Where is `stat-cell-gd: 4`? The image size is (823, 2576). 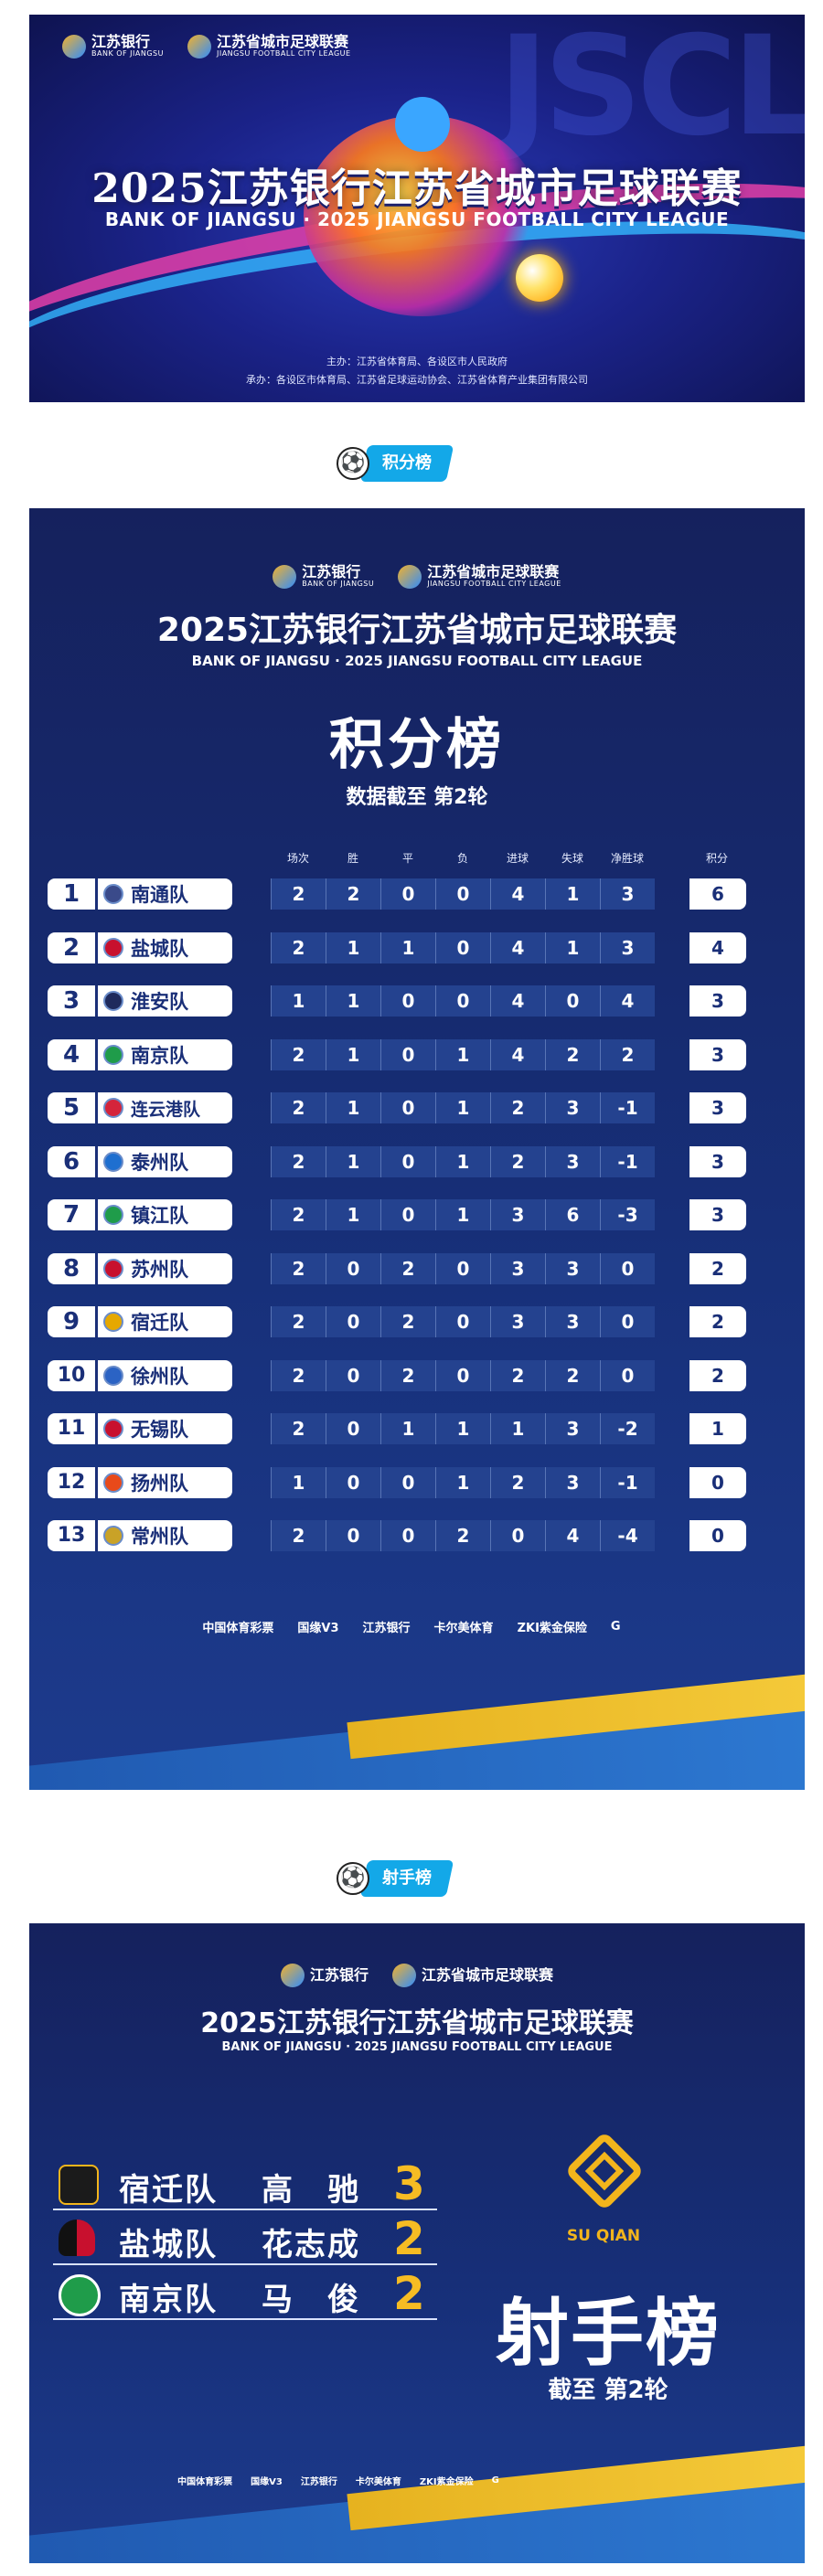 stat-cell-gd: 4 is located at coordinates (627, 1001).